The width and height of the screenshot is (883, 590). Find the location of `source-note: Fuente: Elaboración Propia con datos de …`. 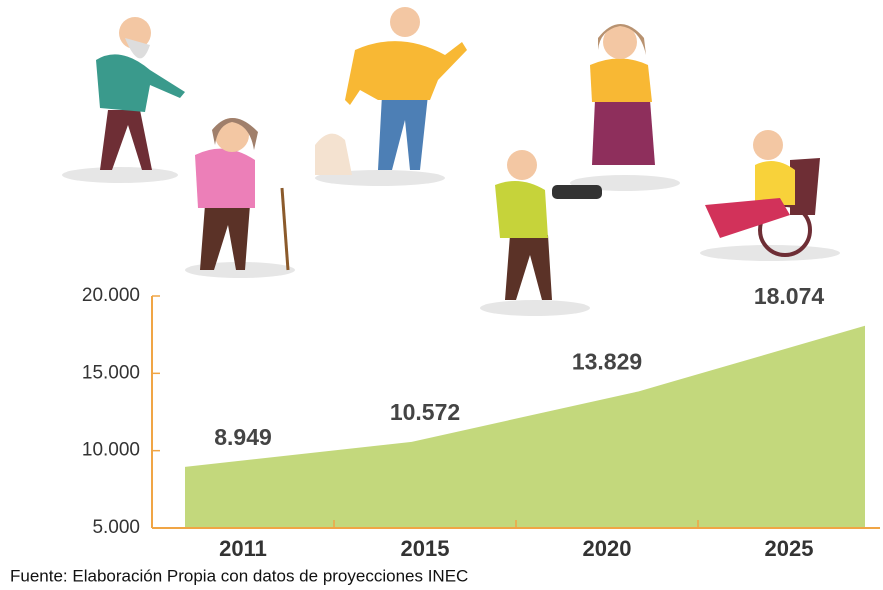

source-note: Fuente: Elaboración Propia con datos de … is located at coordinates (239, 575).